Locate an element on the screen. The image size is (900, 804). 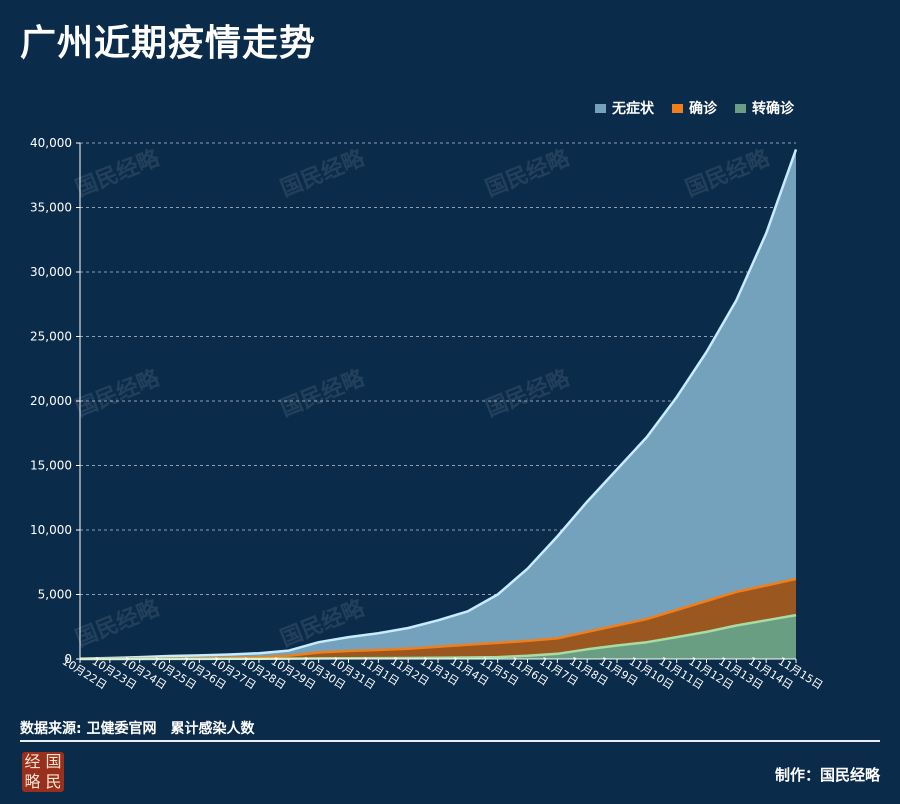
seal-char: 国 is located at coordinates (53, 761).